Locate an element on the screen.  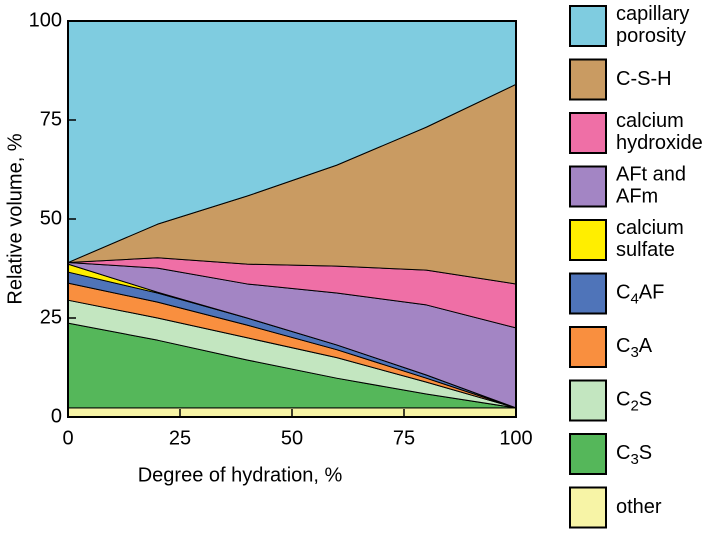
legend-label: C2S is located at coordinates (634, 402).